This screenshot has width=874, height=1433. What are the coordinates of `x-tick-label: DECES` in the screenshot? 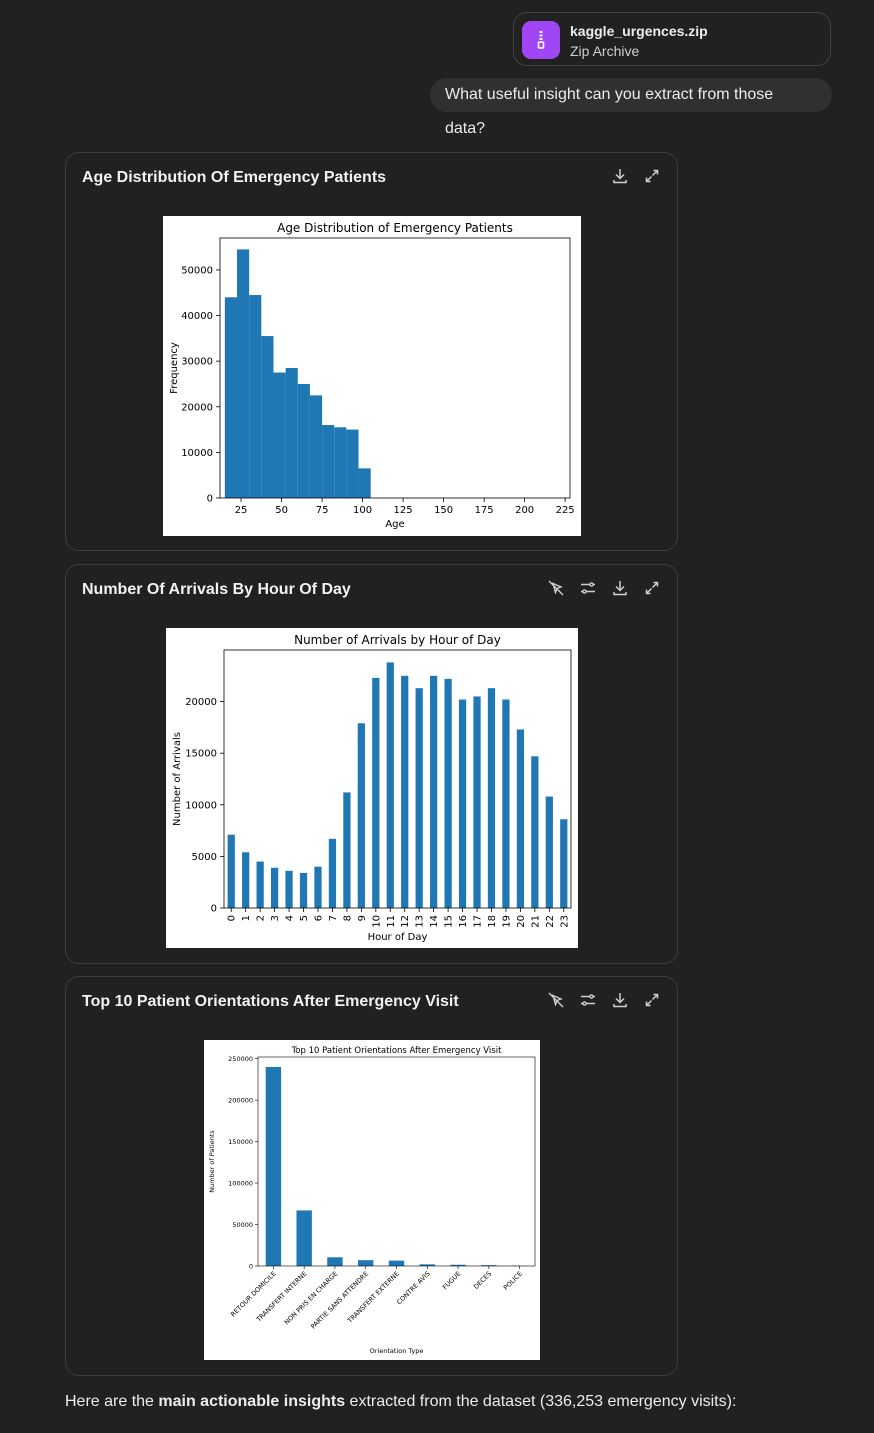 It's located at (482, 1280).